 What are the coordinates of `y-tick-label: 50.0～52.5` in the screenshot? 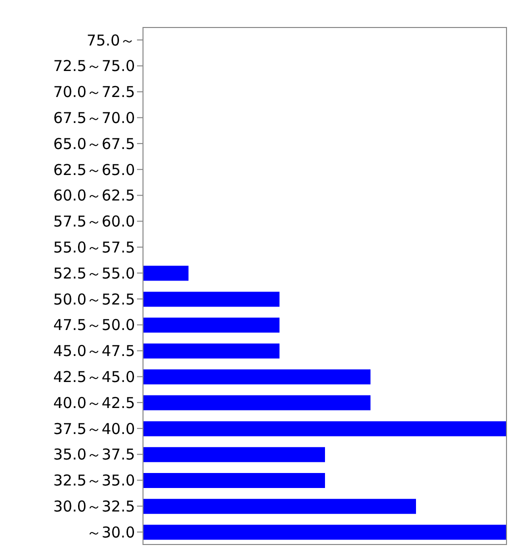 It's located at (94, 299).